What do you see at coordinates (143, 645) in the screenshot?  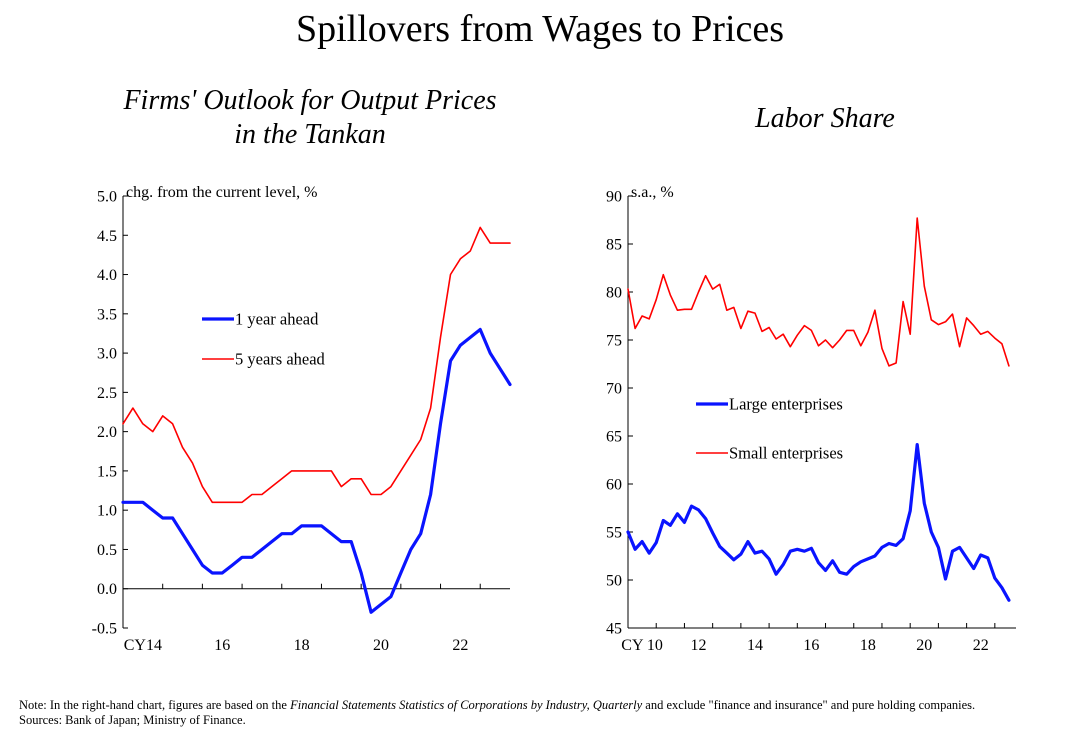 I see `x-tick-label: CY14` at bounding box center [143, 645].